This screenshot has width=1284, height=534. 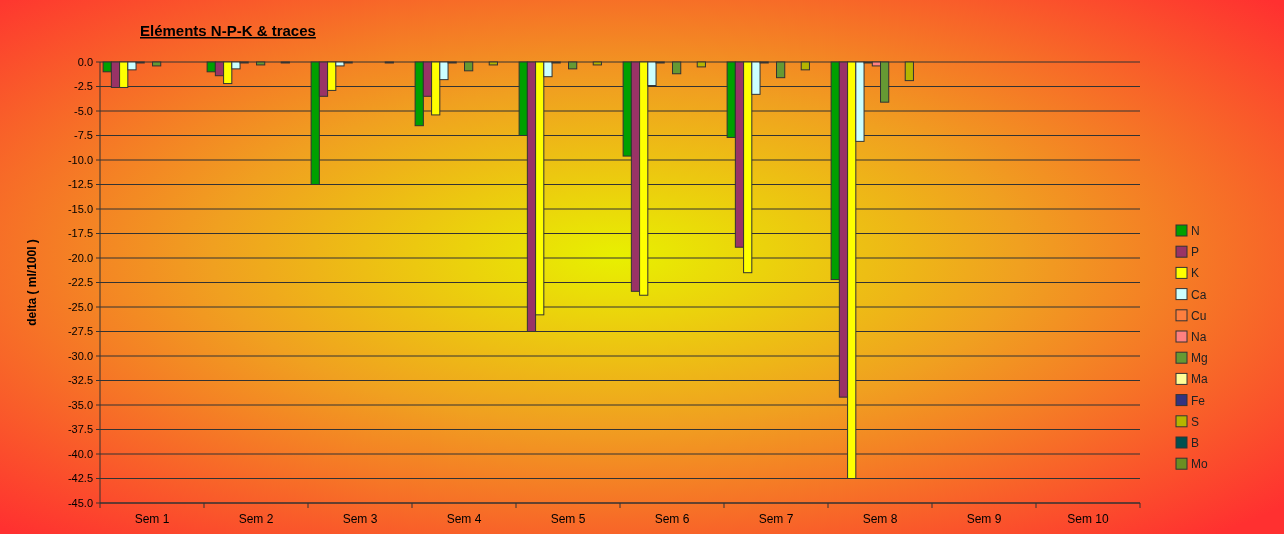 What do you see at coordinates (880, 519) in the screenshot?
I see `x-tick-label: Sem 8` at bounding box center [880, 519].